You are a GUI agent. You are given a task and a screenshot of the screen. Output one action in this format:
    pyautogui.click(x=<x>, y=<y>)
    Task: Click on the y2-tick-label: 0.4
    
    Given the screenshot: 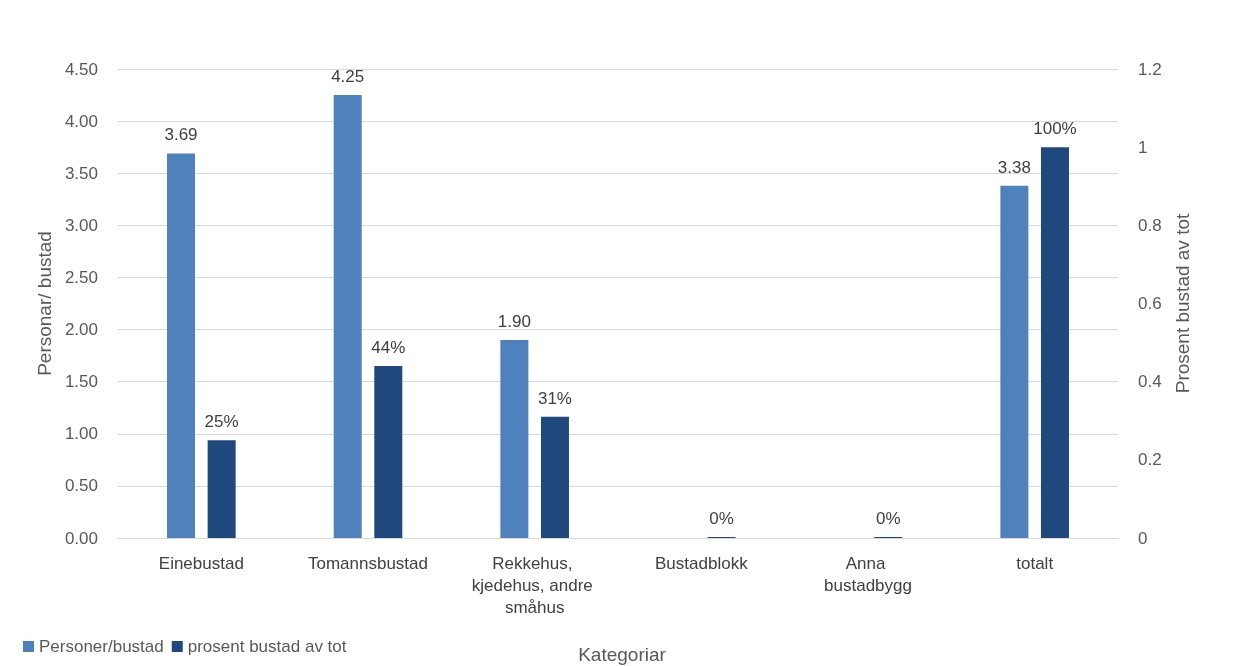 What is the action you would take?
    pyautogui.click(x=1150, y=382)
    